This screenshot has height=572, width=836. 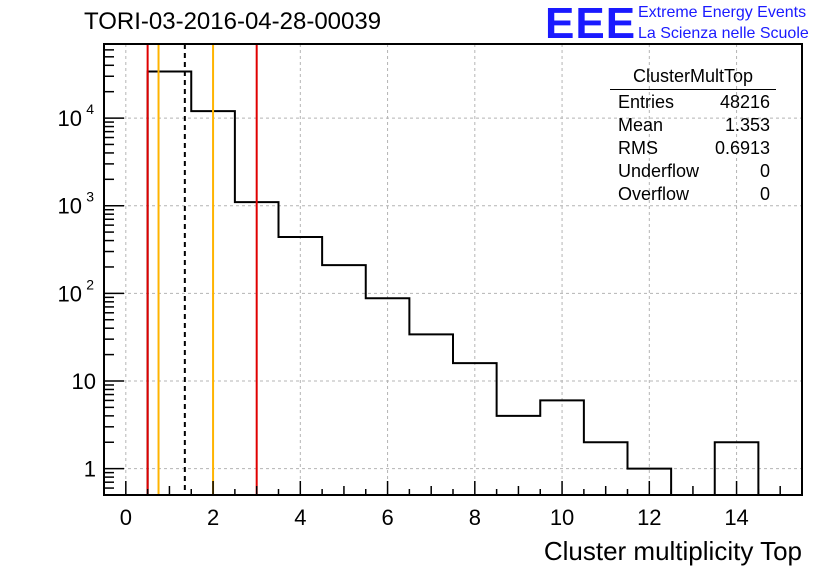 I want to click on stat-label: Entries, so click(x=646, y=102).